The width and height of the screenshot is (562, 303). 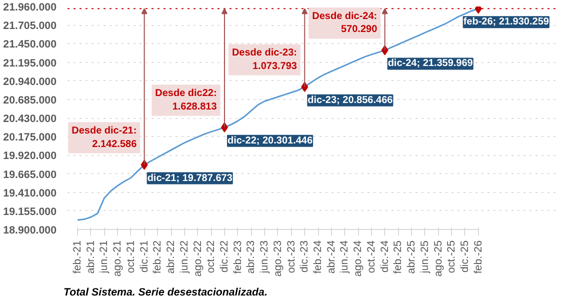 I want to click on y-tick-label: 19.665.000, so click(x=30, y=174).